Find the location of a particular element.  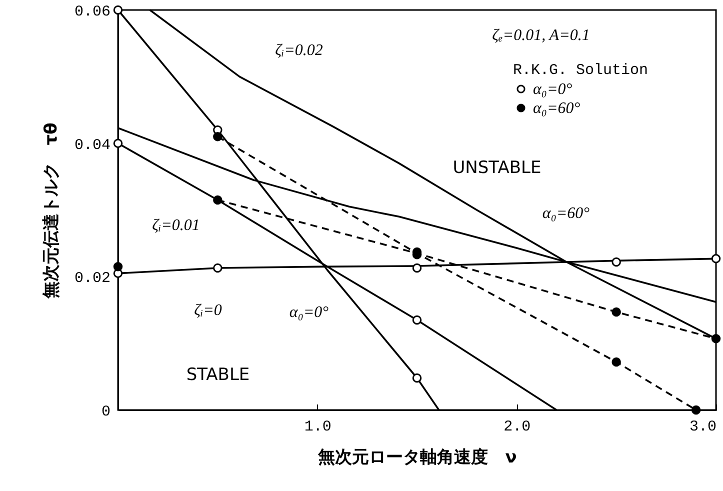

annotation: STABLE is located at coordinates (218, 375).